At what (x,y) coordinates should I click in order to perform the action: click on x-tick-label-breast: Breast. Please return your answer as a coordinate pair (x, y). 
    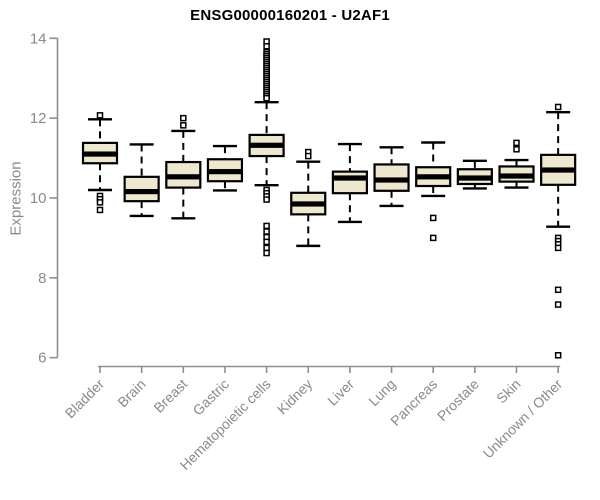
    Looking at the image, I should click on (170, 396).